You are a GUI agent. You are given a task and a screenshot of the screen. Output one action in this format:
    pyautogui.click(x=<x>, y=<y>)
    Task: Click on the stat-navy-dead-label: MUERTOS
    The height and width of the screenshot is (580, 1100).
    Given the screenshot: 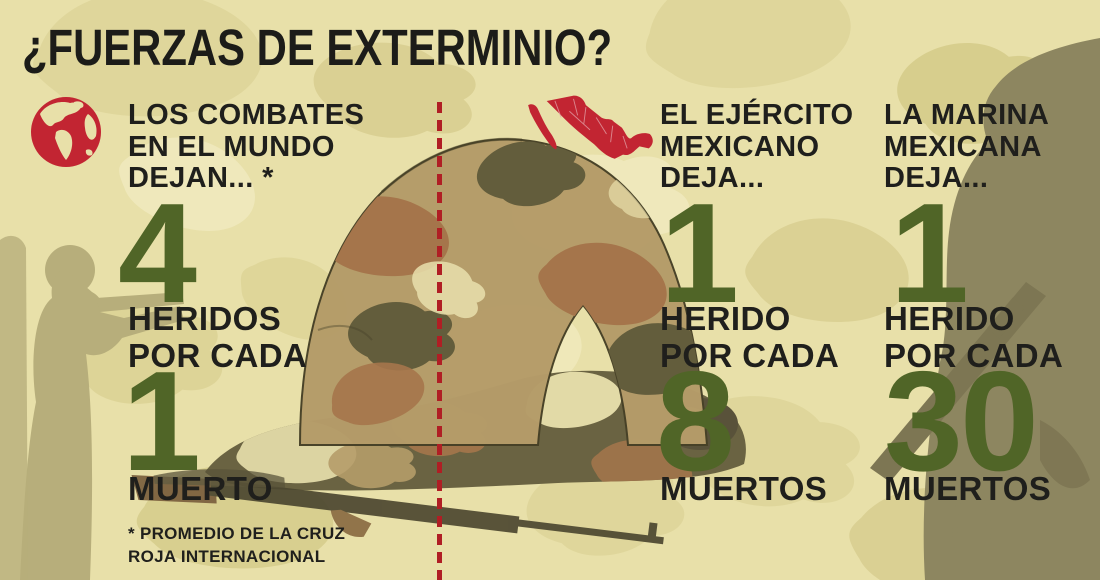 What is the action you would take?
    pyautogui.click(x=968, y=488)
    